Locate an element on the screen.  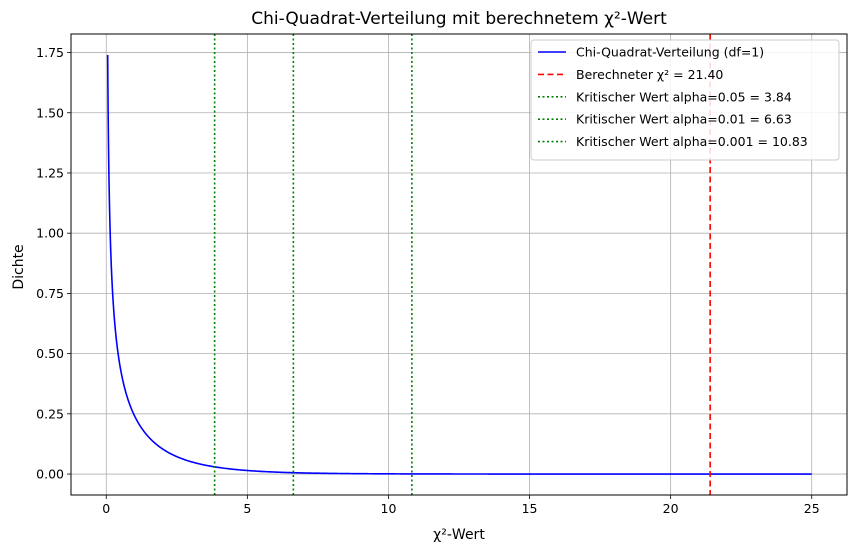
x-tick-label: 15 is located at coordinates (530, 508).